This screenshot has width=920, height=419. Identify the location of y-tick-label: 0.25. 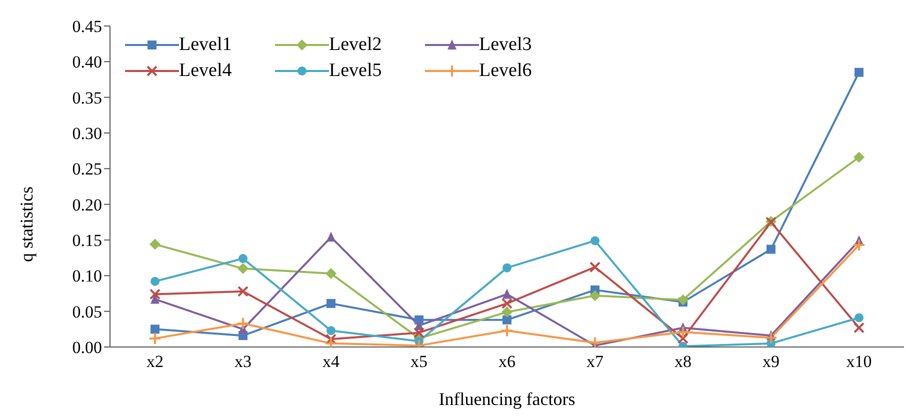
(87, 169).